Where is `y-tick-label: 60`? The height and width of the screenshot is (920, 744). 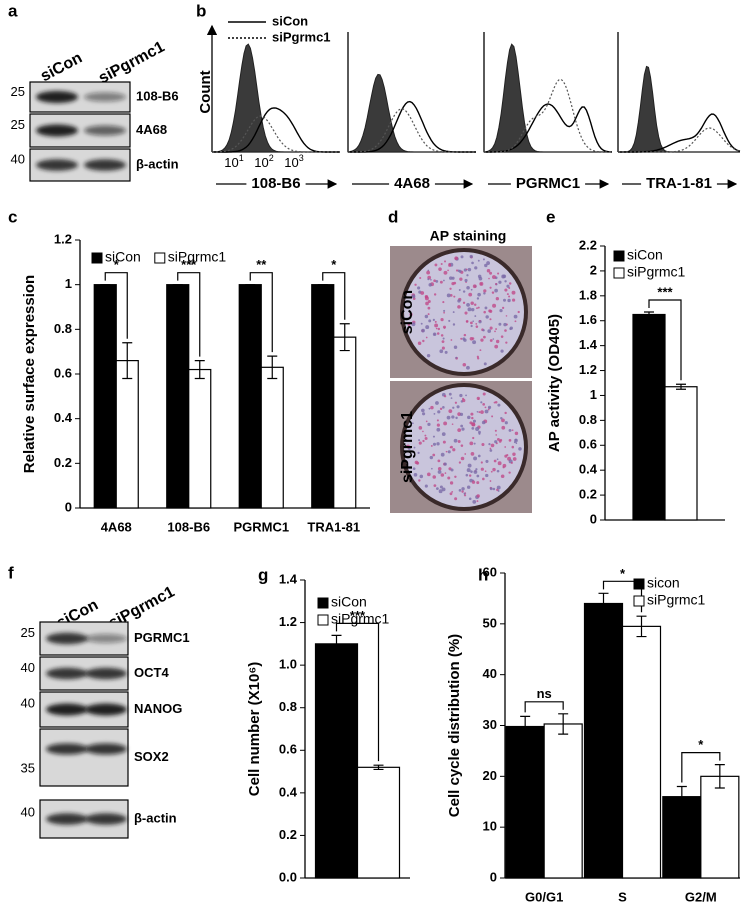
y-tick-label: 60 is located at coordinates (490, 571).